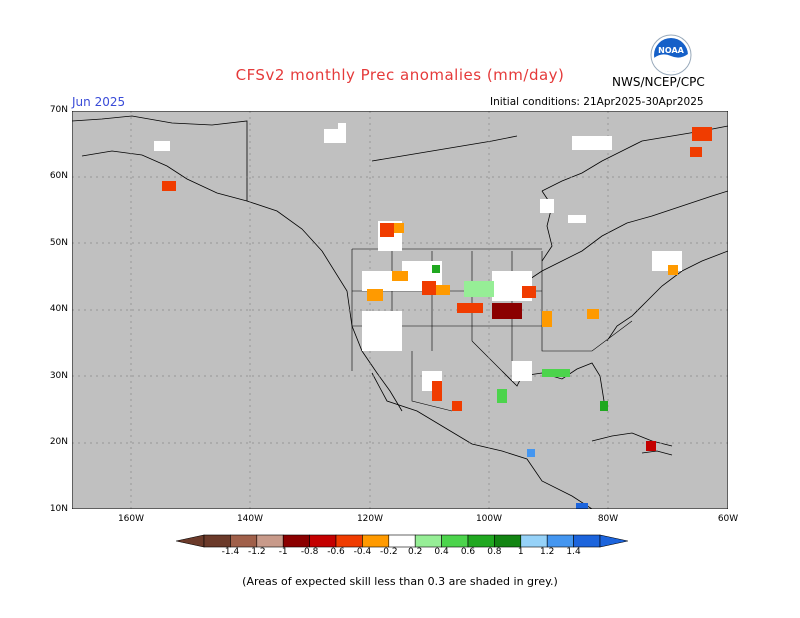 Image resolution: width=800 pixels, height=618 pixels. I want to click on lon-label: 120W, so click(370, 519).